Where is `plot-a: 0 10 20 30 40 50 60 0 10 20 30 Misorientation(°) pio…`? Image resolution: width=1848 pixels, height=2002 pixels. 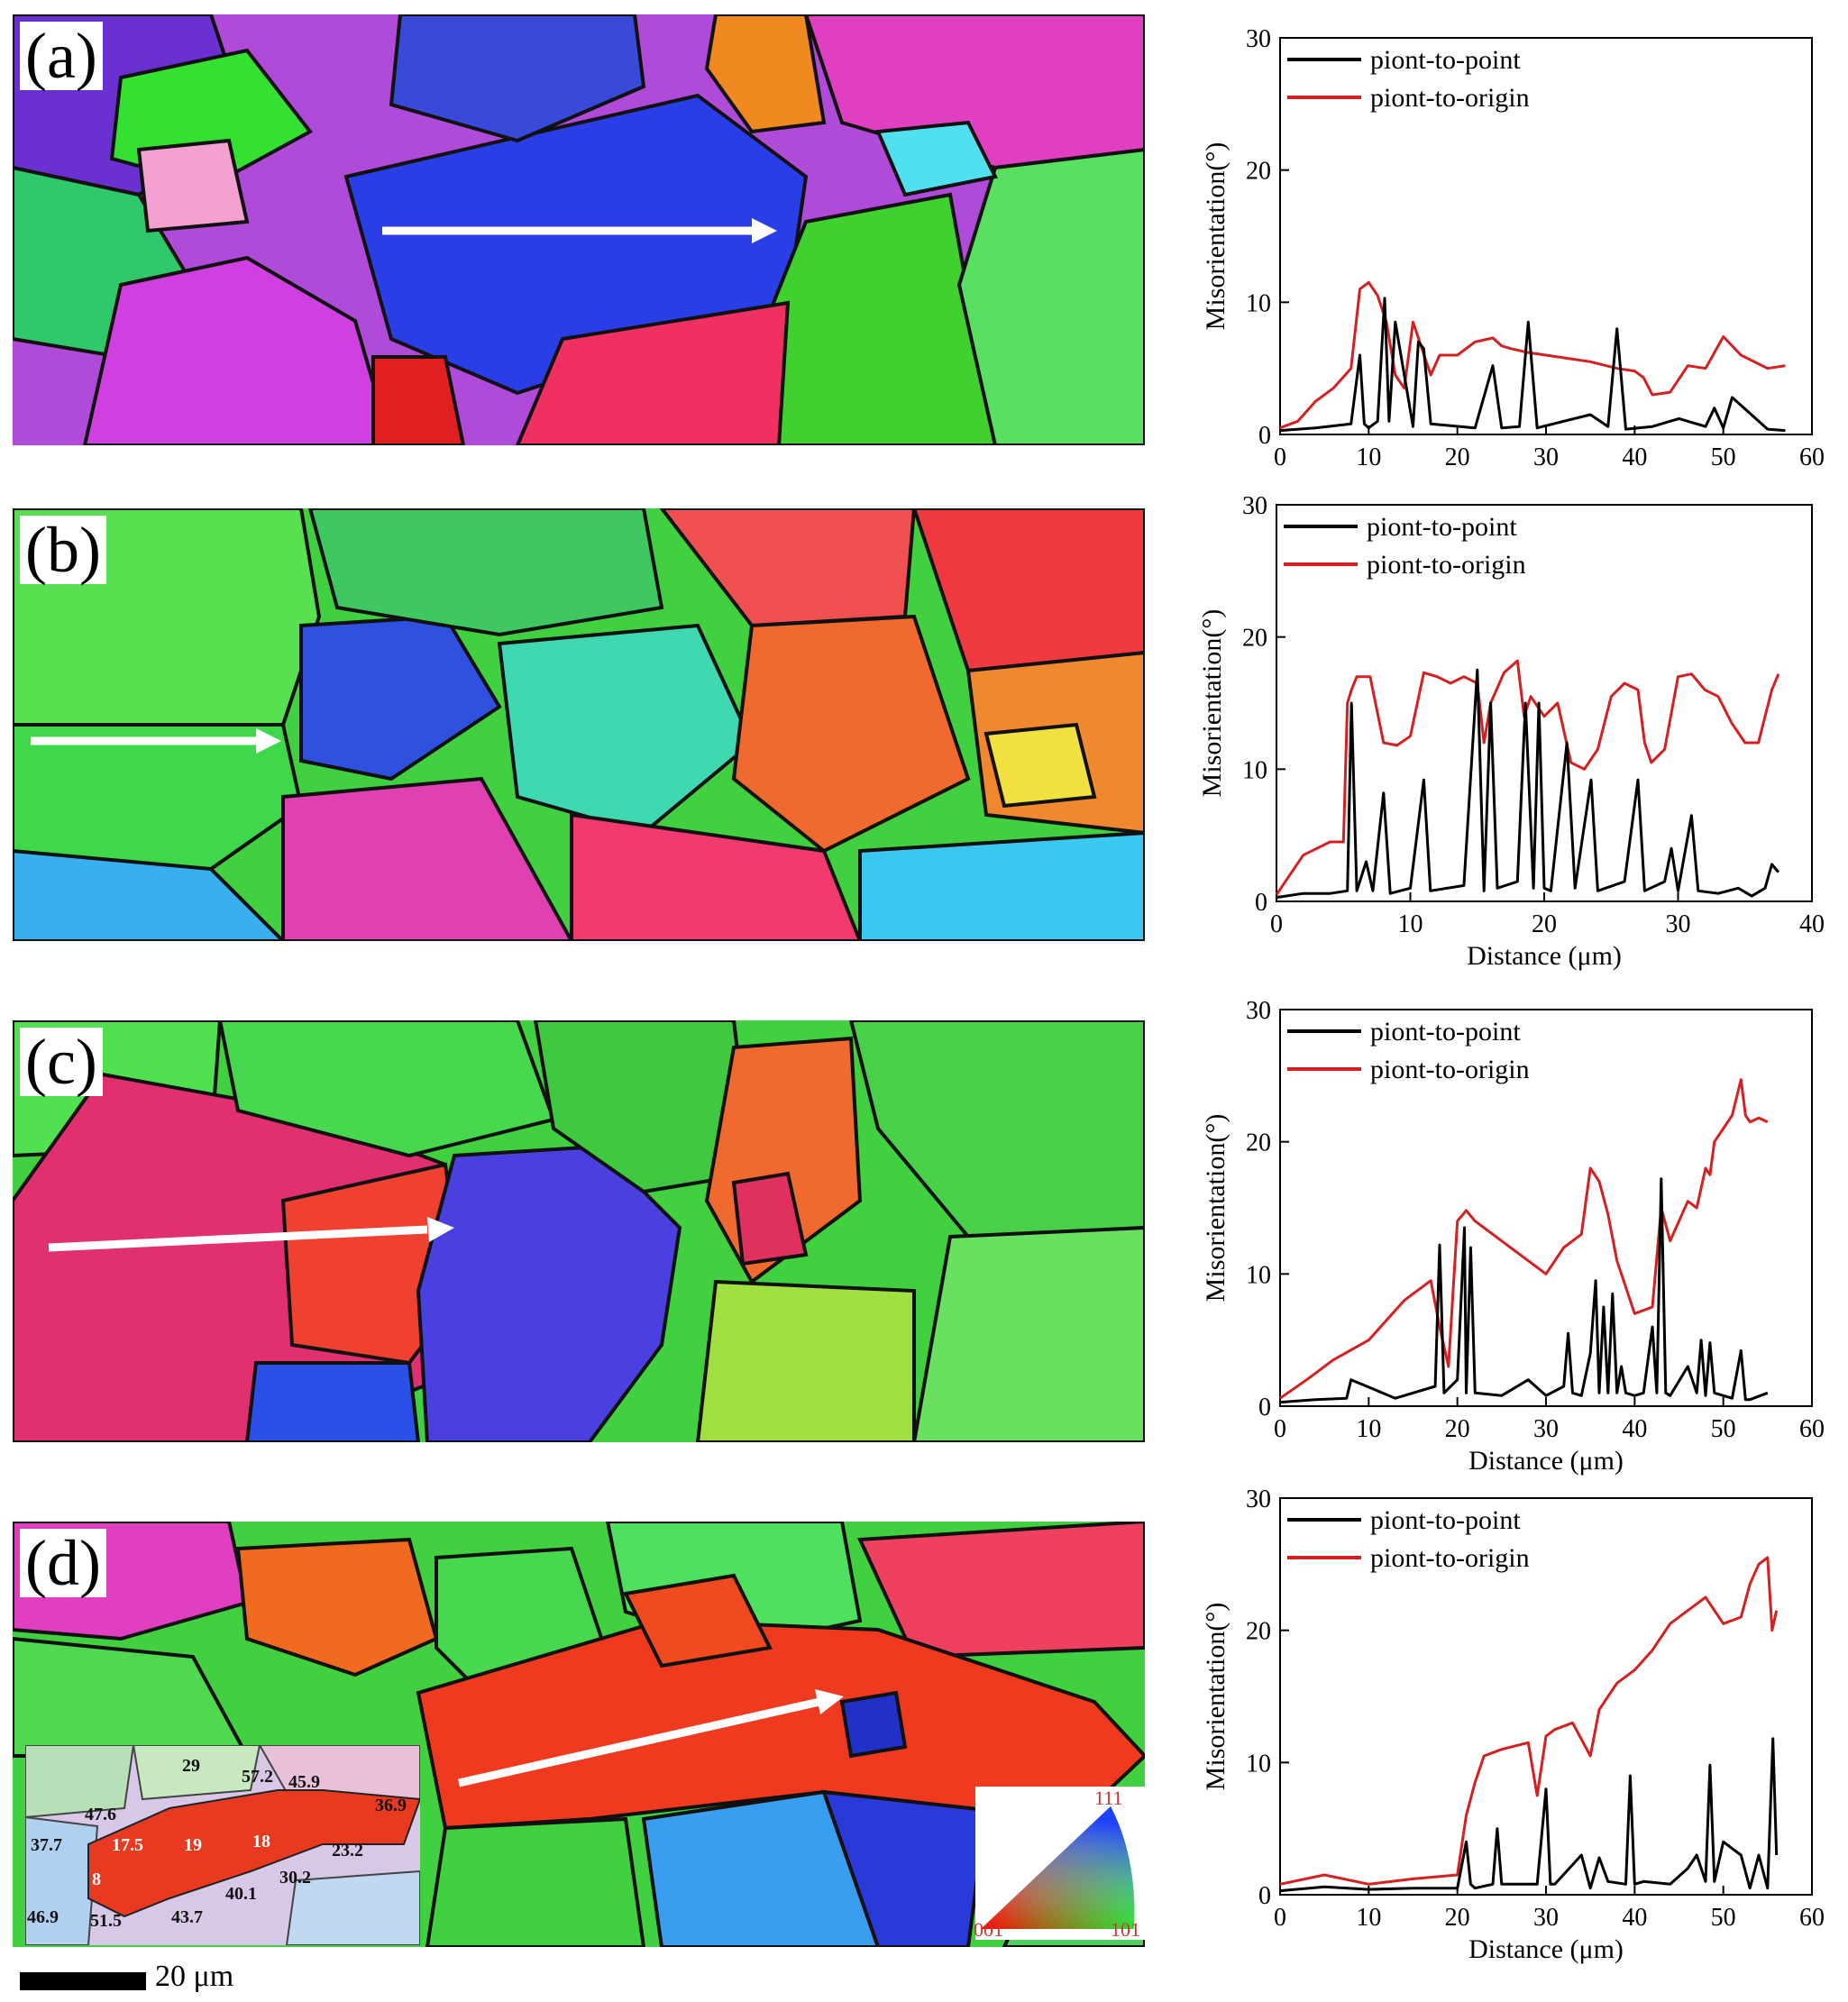 plot-a: 0 10 20 30 40 50 60 0 10 20 30 Misorientation(°) pio… is located at coordinates (1519, 260).